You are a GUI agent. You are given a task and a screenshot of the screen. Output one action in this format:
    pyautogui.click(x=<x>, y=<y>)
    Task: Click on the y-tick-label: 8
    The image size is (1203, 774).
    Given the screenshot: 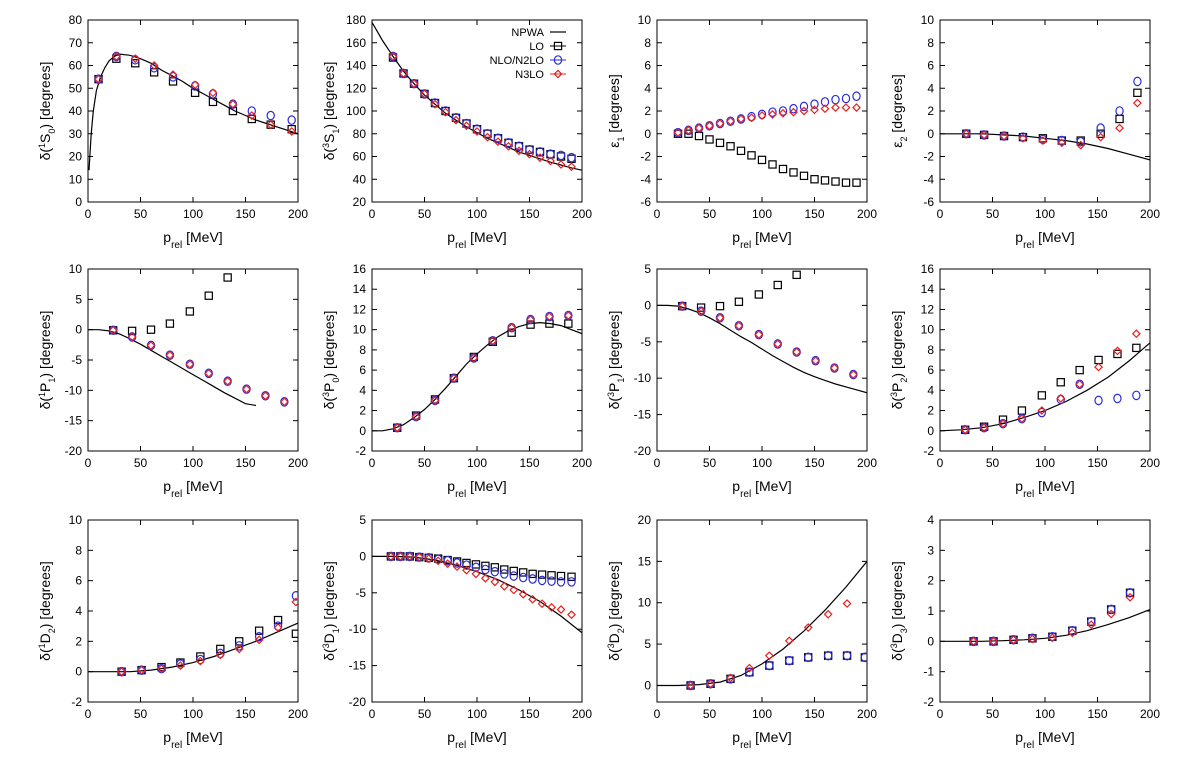 What is the action you would take?
    pyautogui.click(x=362, y=350)
    